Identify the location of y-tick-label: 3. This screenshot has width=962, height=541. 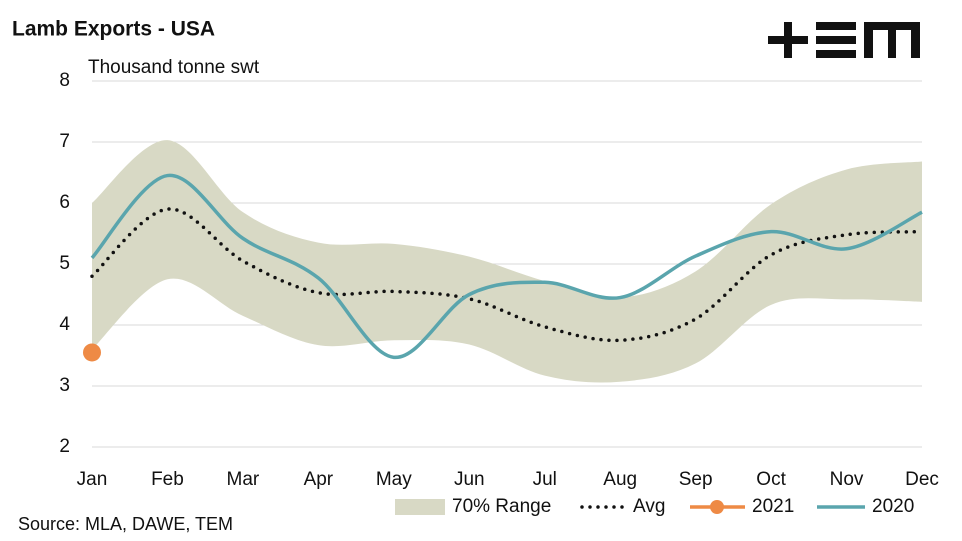
(64, 385).